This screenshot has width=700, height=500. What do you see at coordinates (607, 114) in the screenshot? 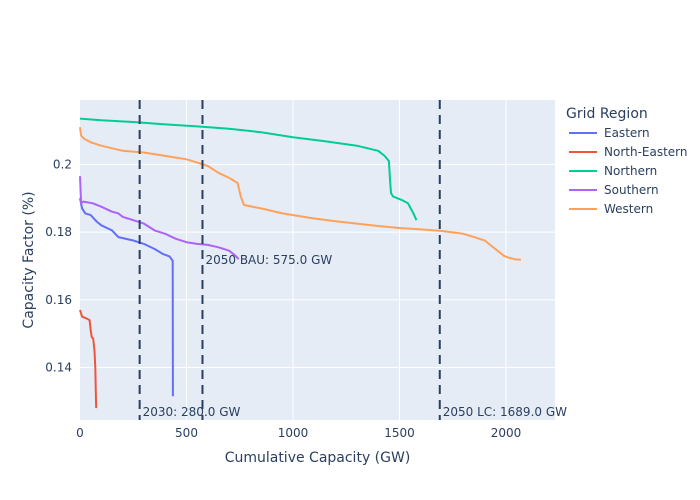
I see `legend-title: Grid Region` at bounding box center [607, 114].